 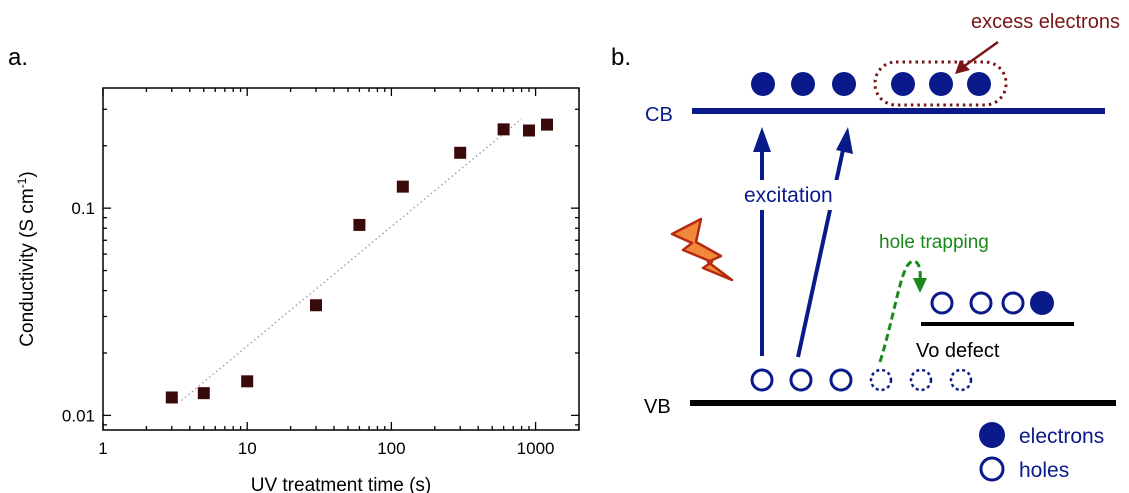 I want to click on excess-arrow-head, so click(x=962, y=67).